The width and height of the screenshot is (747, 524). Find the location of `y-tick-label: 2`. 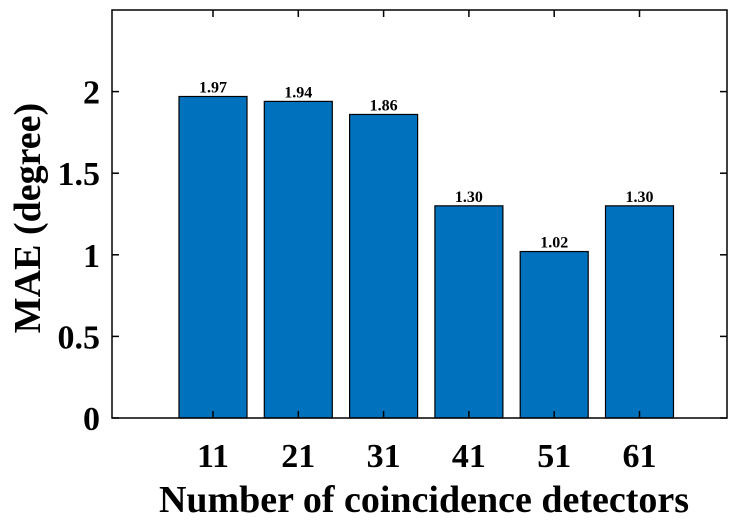

y-tick-label: 2 is located at coordinates (91, 93).